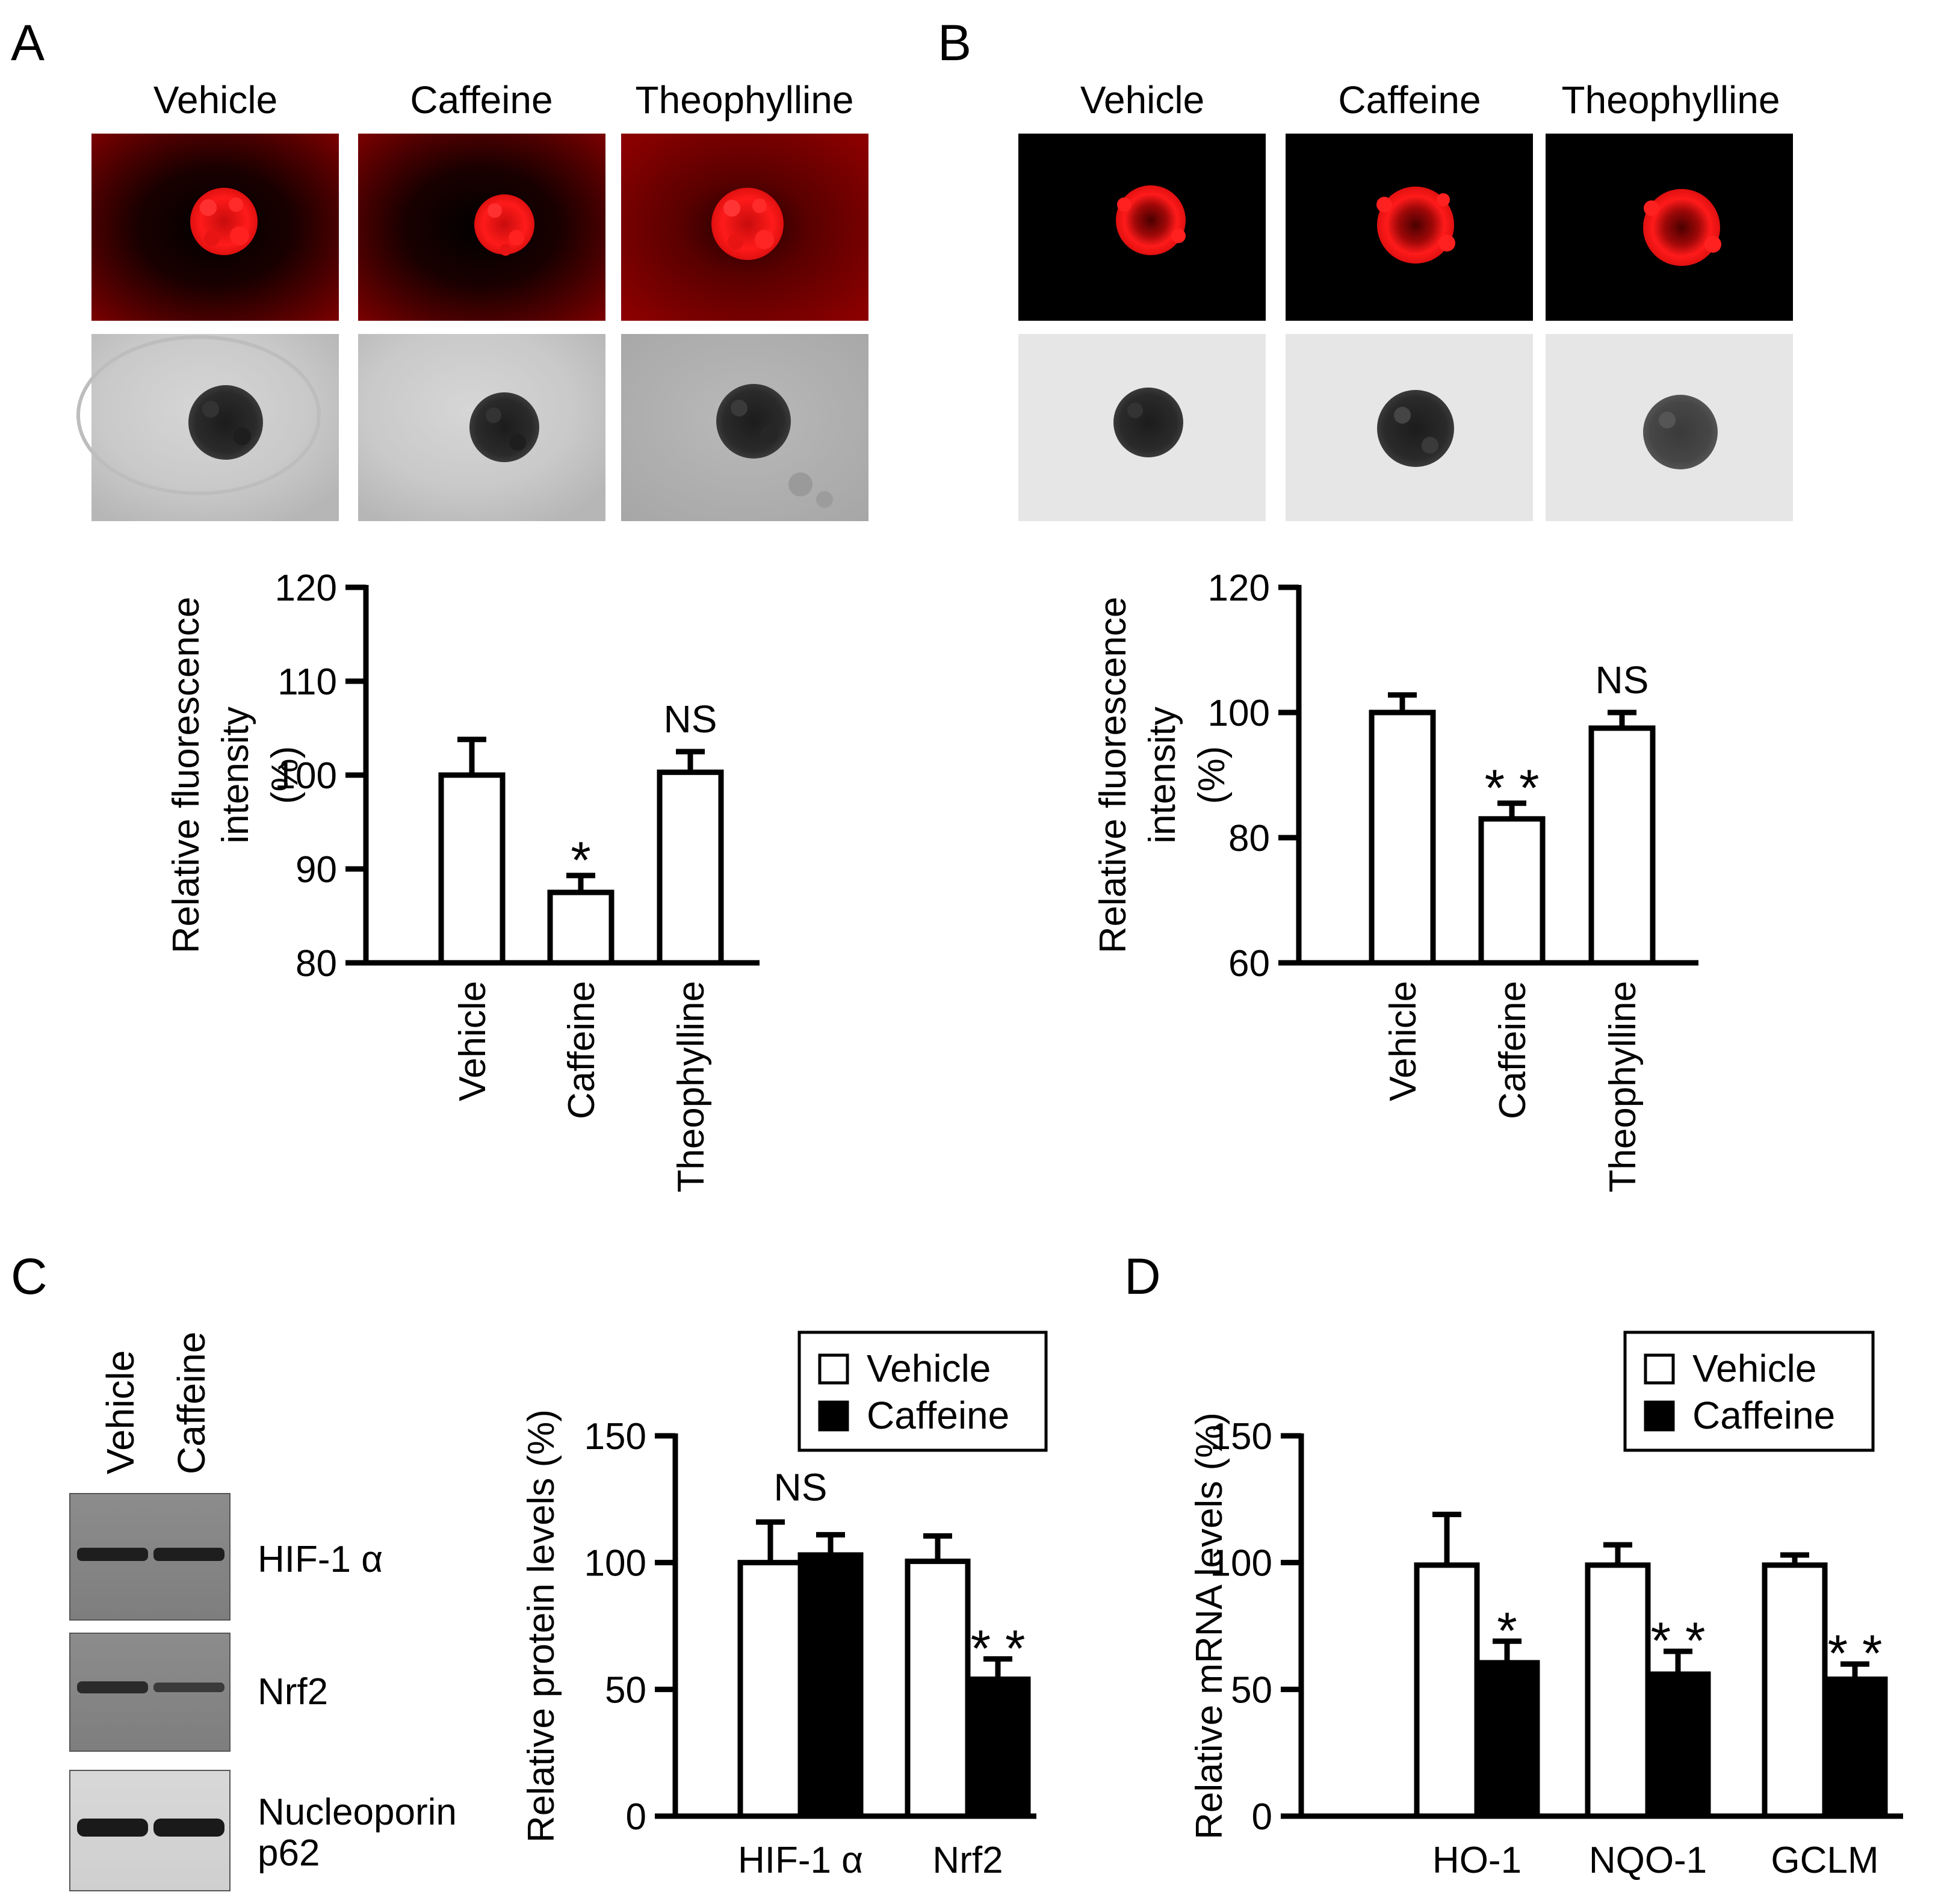 Image resolution: width=1941 pixels, height=1904 pixels. I want to click on x-category-label: Nrf2, so click(967, 1861).